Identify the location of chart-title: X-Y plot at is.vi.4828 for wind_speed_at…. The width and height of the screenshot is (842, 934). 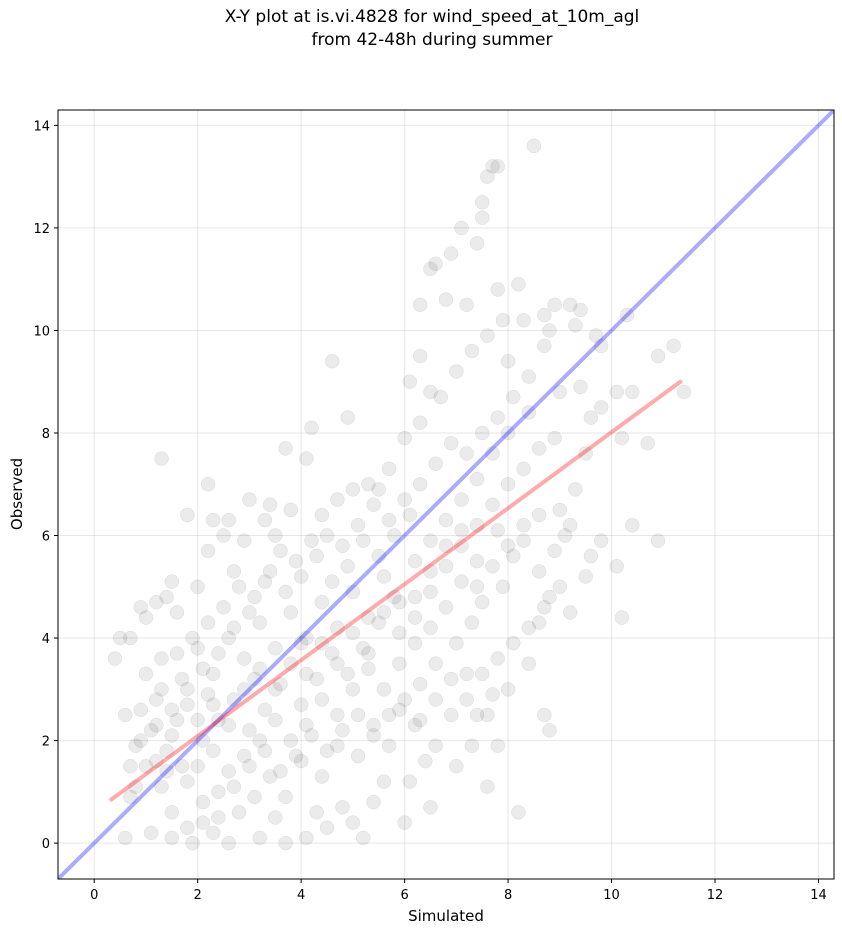
(421, 29).